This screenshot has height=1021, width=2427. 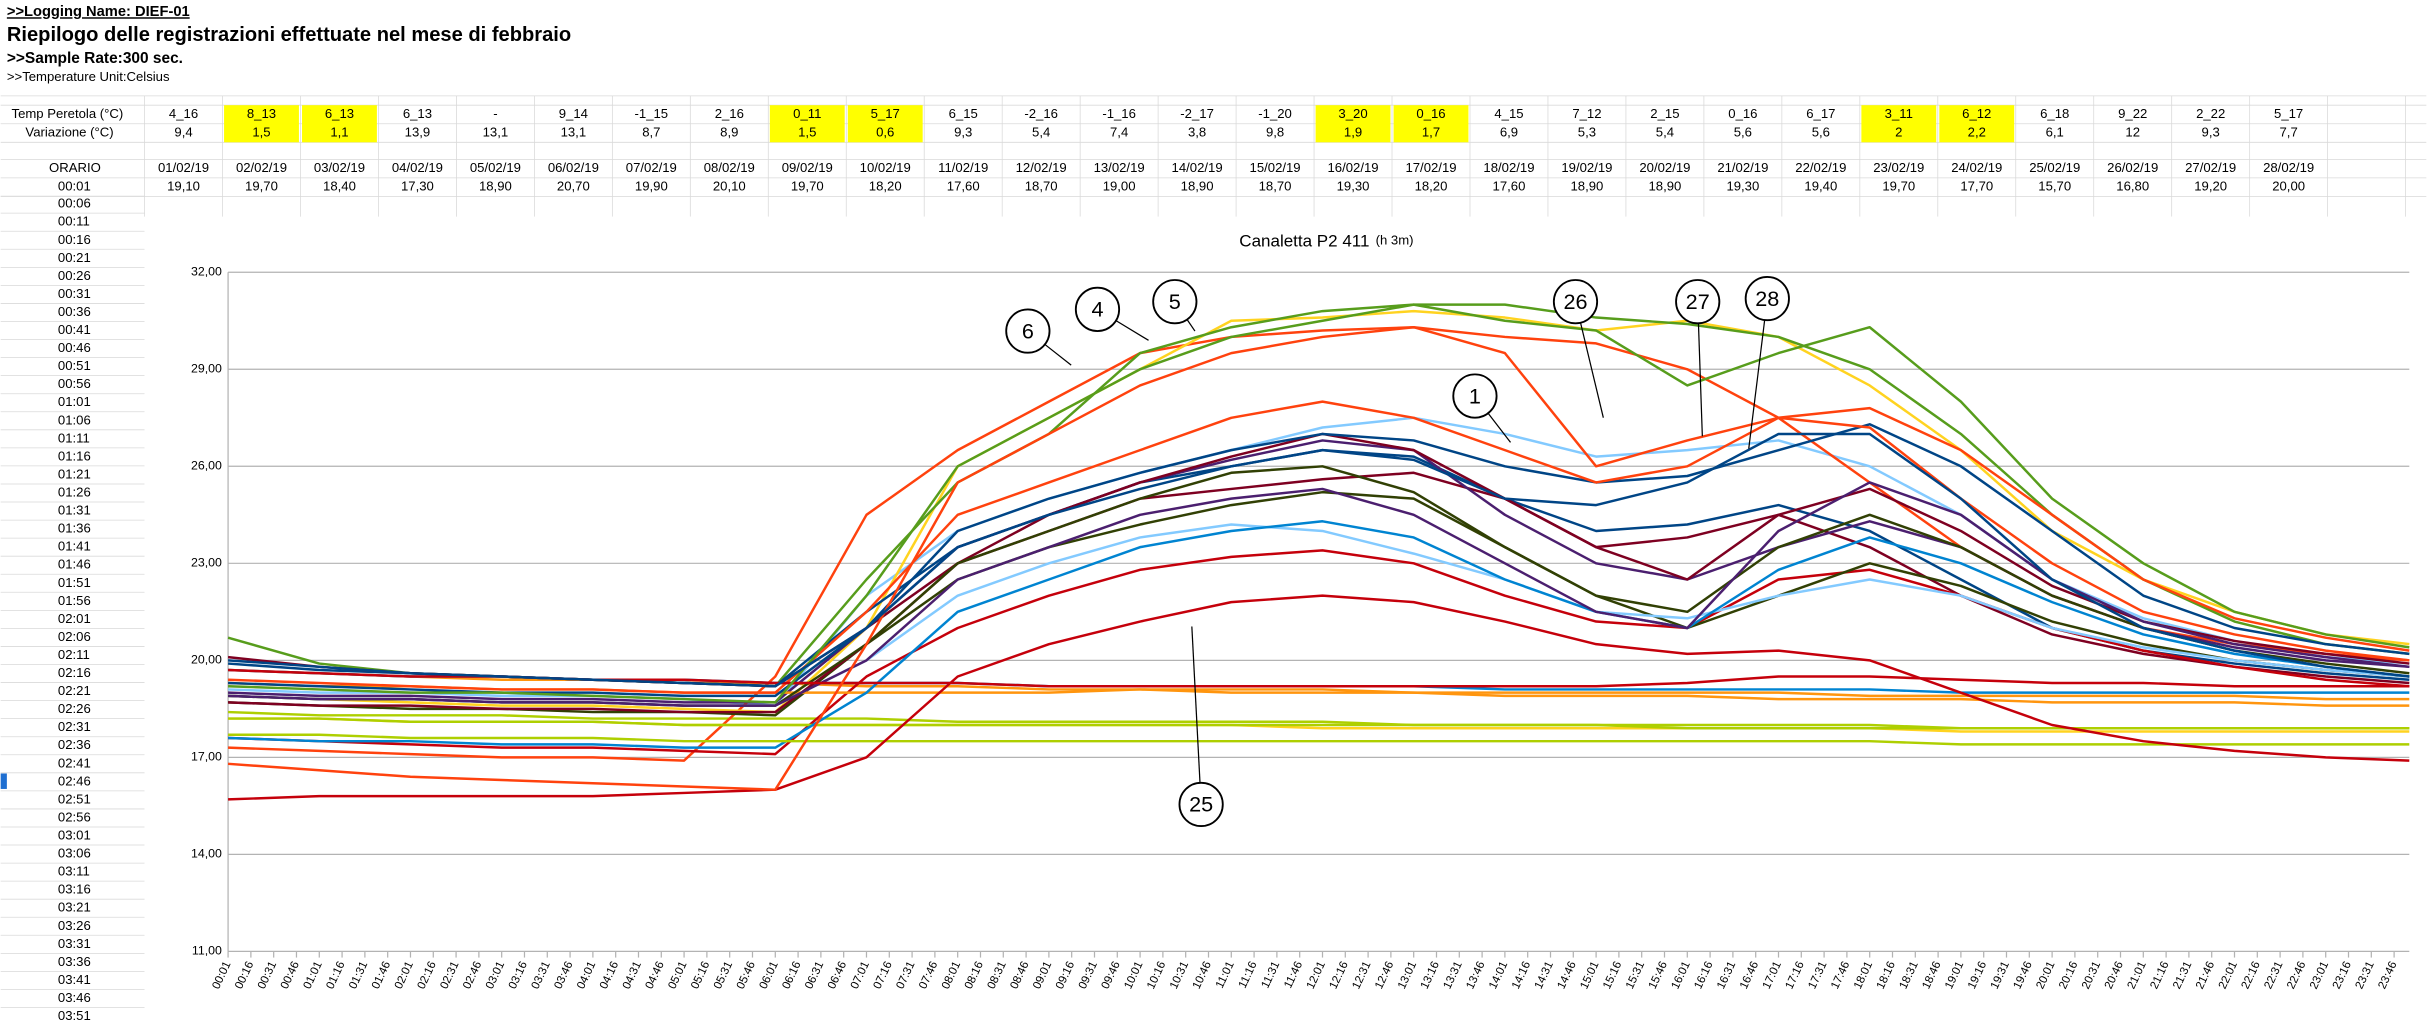 What do you see at coordinates (417, 186) in the screenshot?
I see `value-cell: 17,30` at bounding box center [417, 186].